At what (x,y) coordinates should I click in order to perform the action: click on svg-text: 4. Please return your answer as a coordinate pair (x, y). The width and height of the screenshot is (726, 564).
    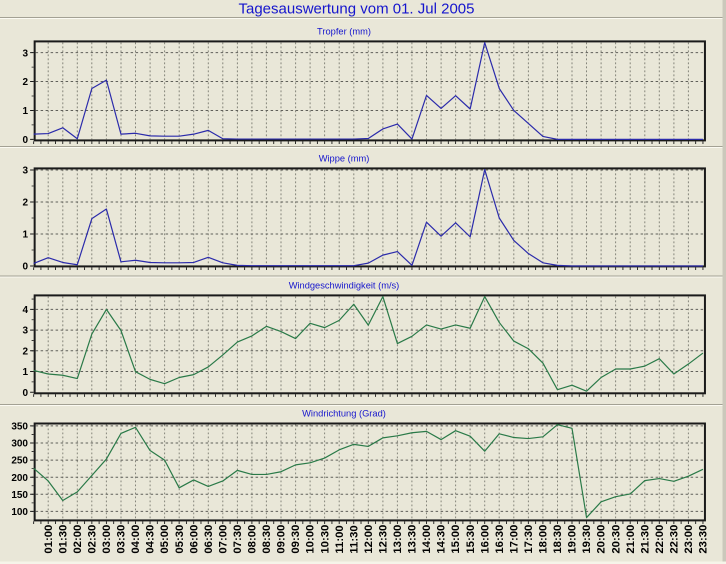
    Looking at the image, I should click on (25, 310).